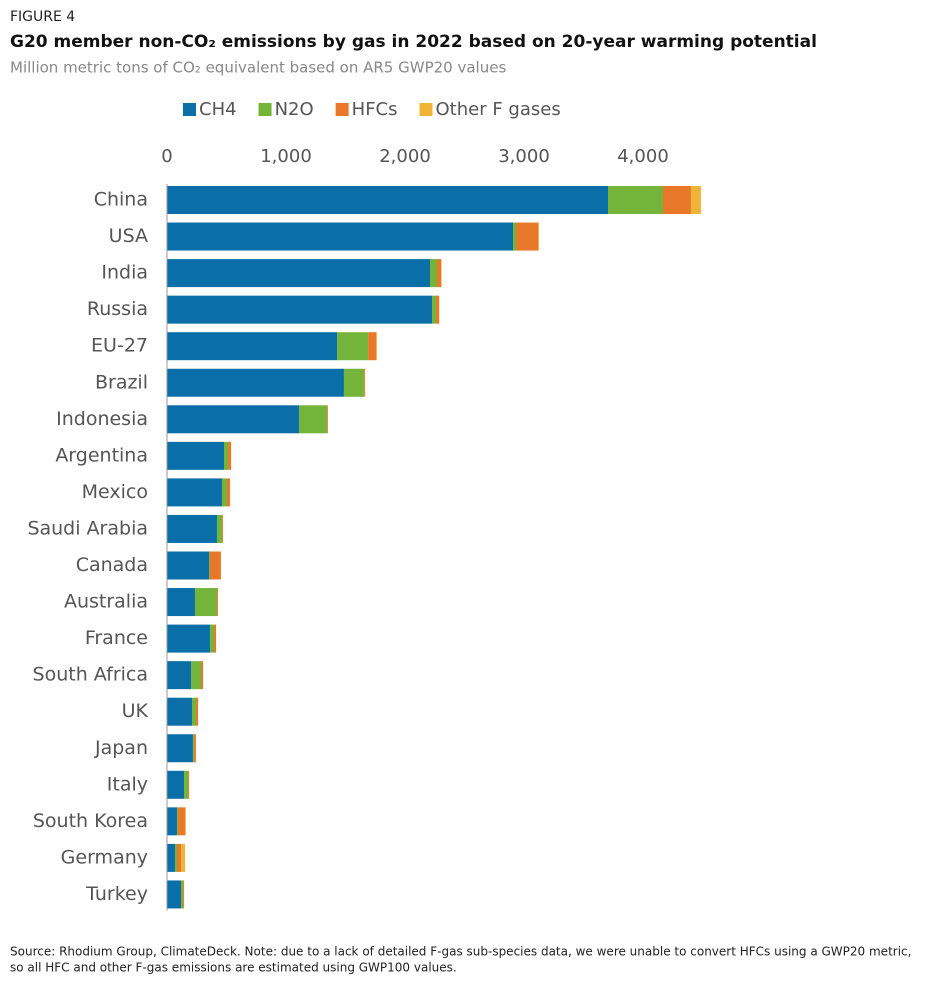 The image size is (951, 982). What do you see at coordinates (115, 492) in the screenshot?
I see `y-tick-label: Mexico` at bounding box center [115, 492].